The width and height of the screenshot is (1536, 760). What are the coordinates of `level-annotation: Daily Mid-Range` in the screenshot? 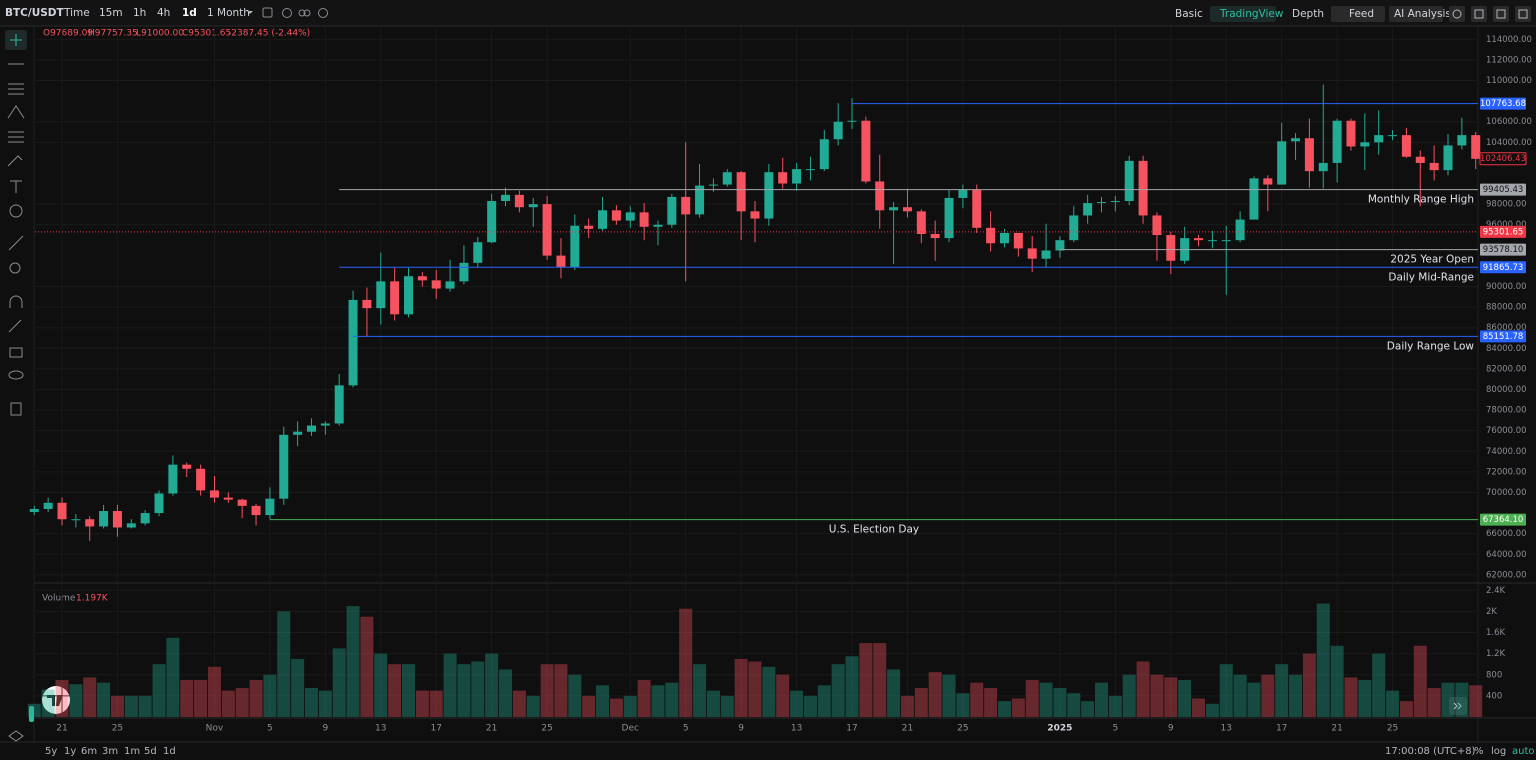 It's located at (1431, 277).